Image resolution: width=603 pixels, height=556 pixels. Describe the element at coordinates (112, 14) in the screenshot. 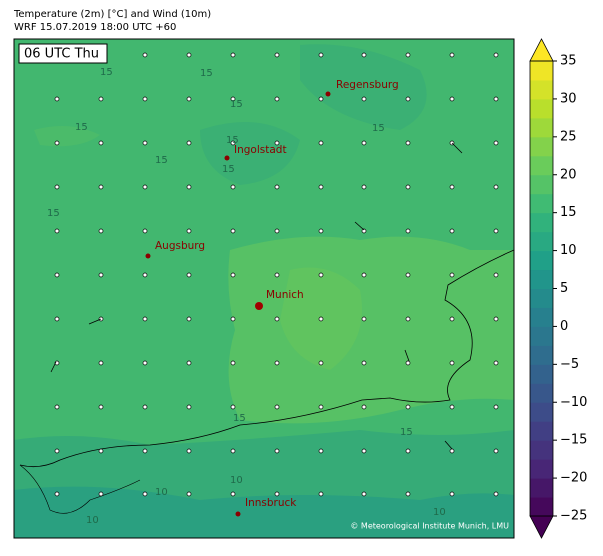

I see `title: Temperature (2m) [°C] and Wind (10m)` at that location.